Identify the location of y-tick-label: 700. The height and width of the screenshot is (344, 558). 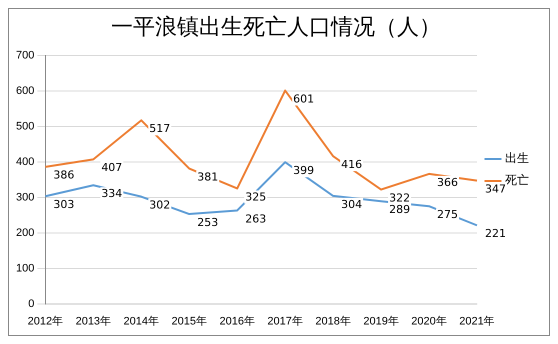
(25, 55).